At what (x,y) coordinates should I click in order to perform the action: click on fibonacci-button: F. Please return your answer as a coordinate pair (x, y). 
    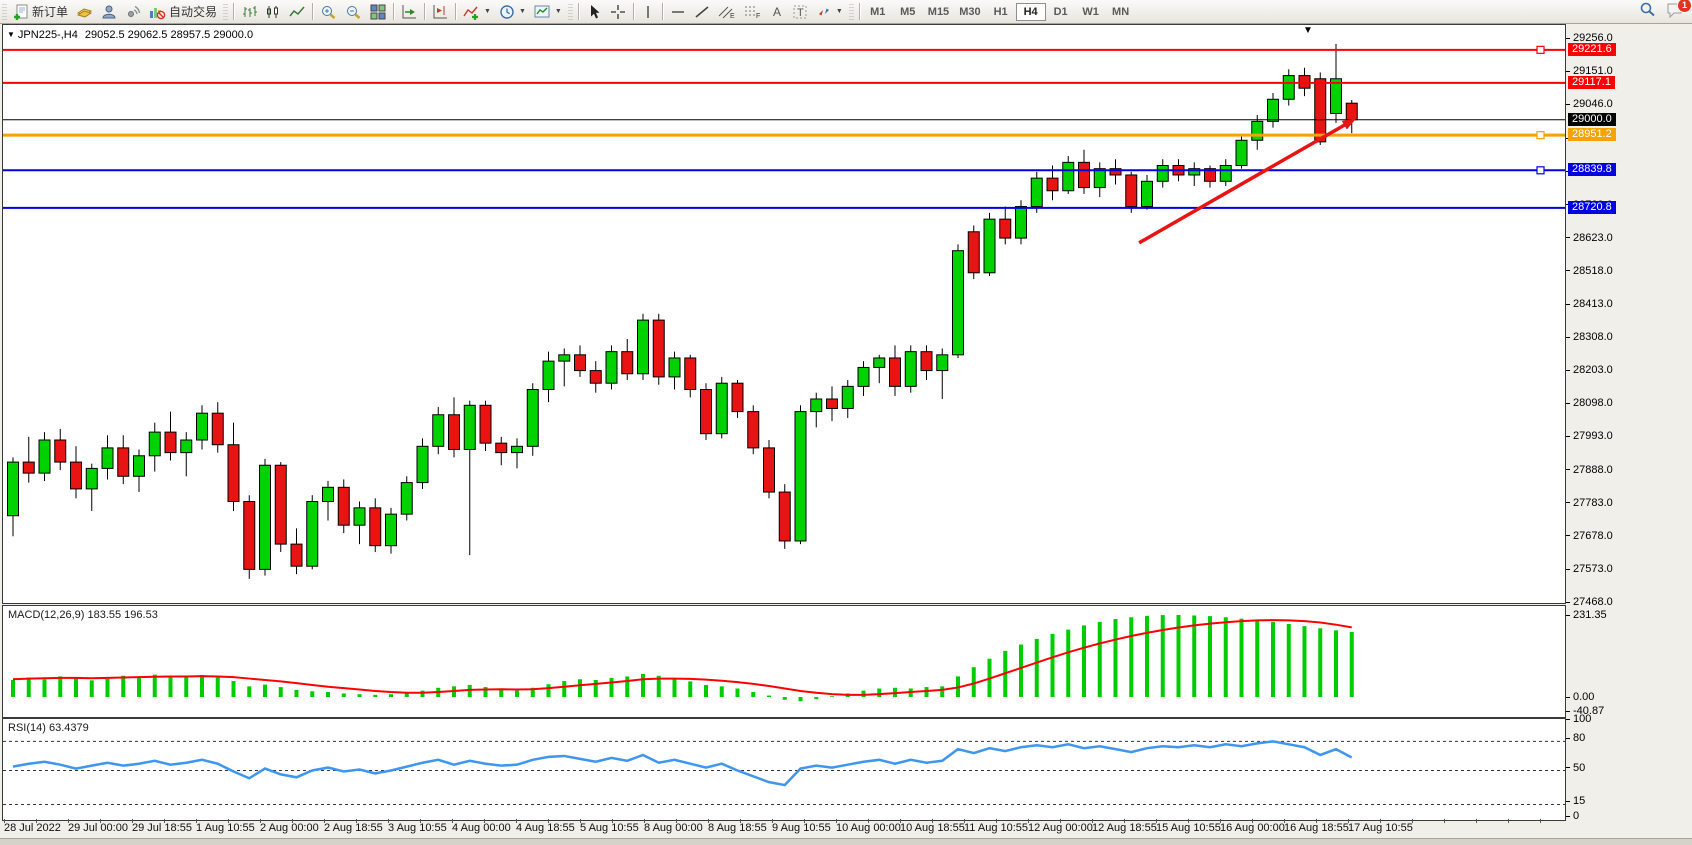
    Looking at the image, I should click on (753, 11).